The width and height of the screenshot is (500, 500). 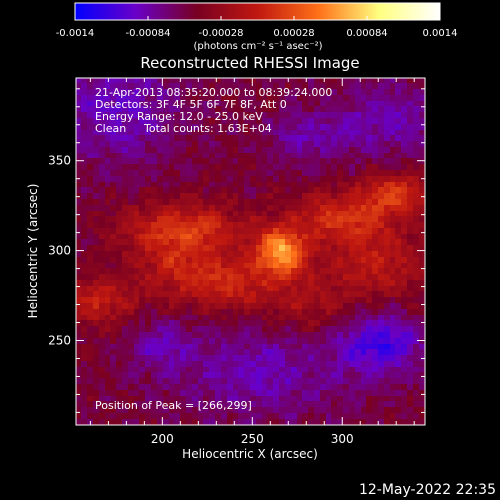 I want to click on x-tick-label: 250, so click(x=252, y=439).